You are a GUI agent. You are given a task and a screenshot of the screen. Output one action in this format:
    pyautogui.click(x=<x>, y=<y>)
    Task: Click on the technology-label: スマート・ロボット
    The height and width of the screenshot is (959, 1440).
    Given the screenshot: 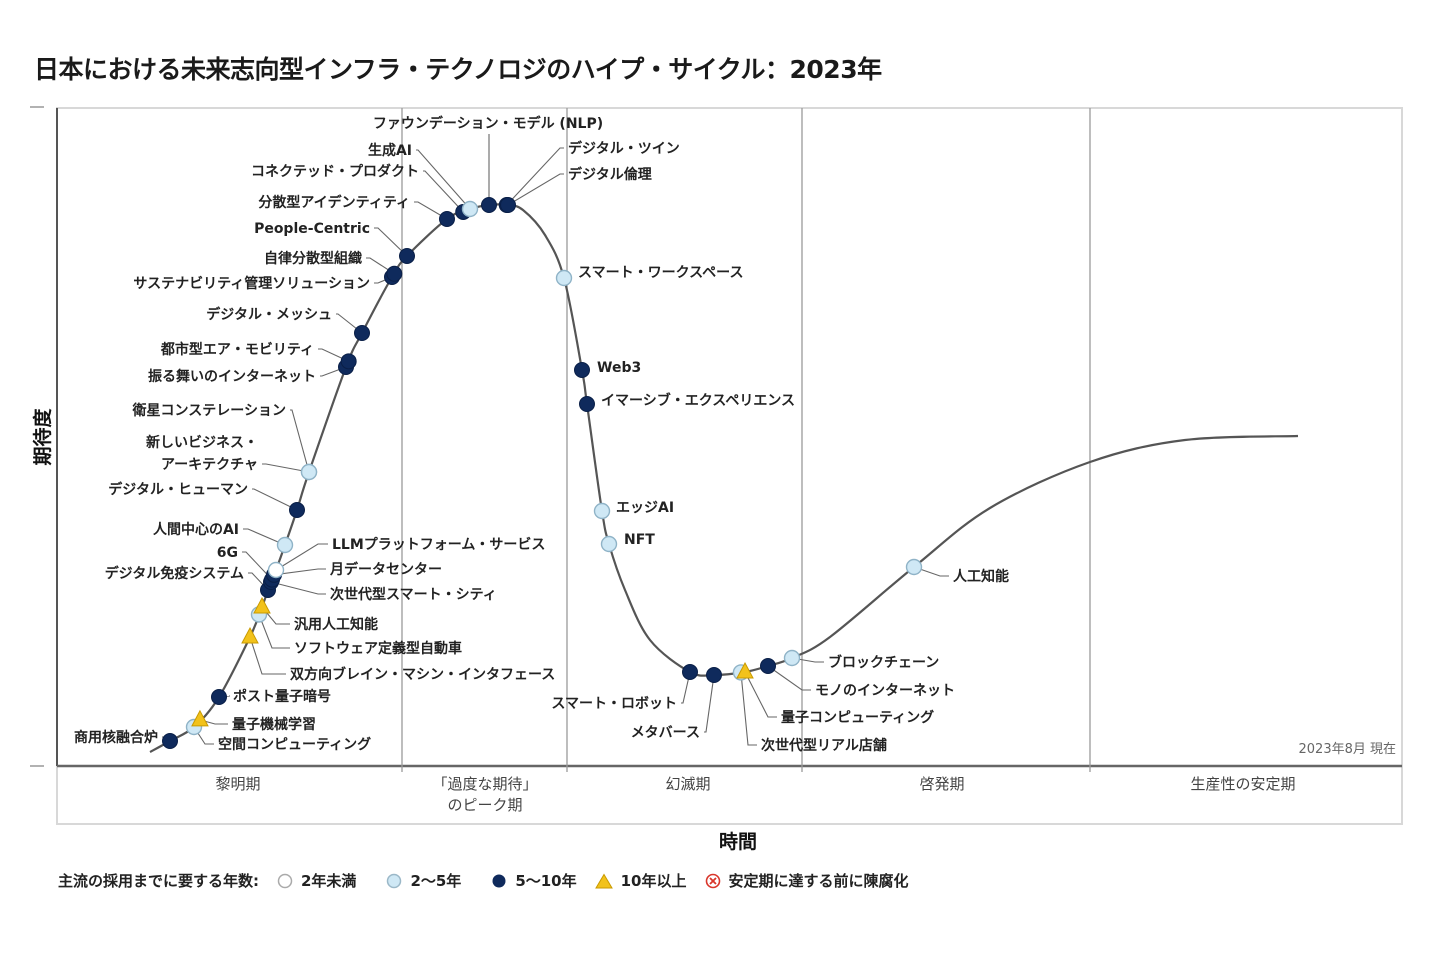 What is the action you would take?
    pyautogui.click(x=614, y=704)
    